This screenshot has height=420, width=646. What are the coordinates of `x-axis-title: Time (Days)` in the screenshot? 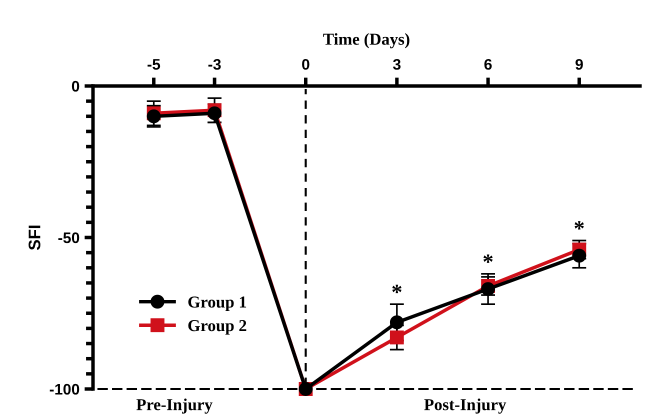 It's located at (366, 40).